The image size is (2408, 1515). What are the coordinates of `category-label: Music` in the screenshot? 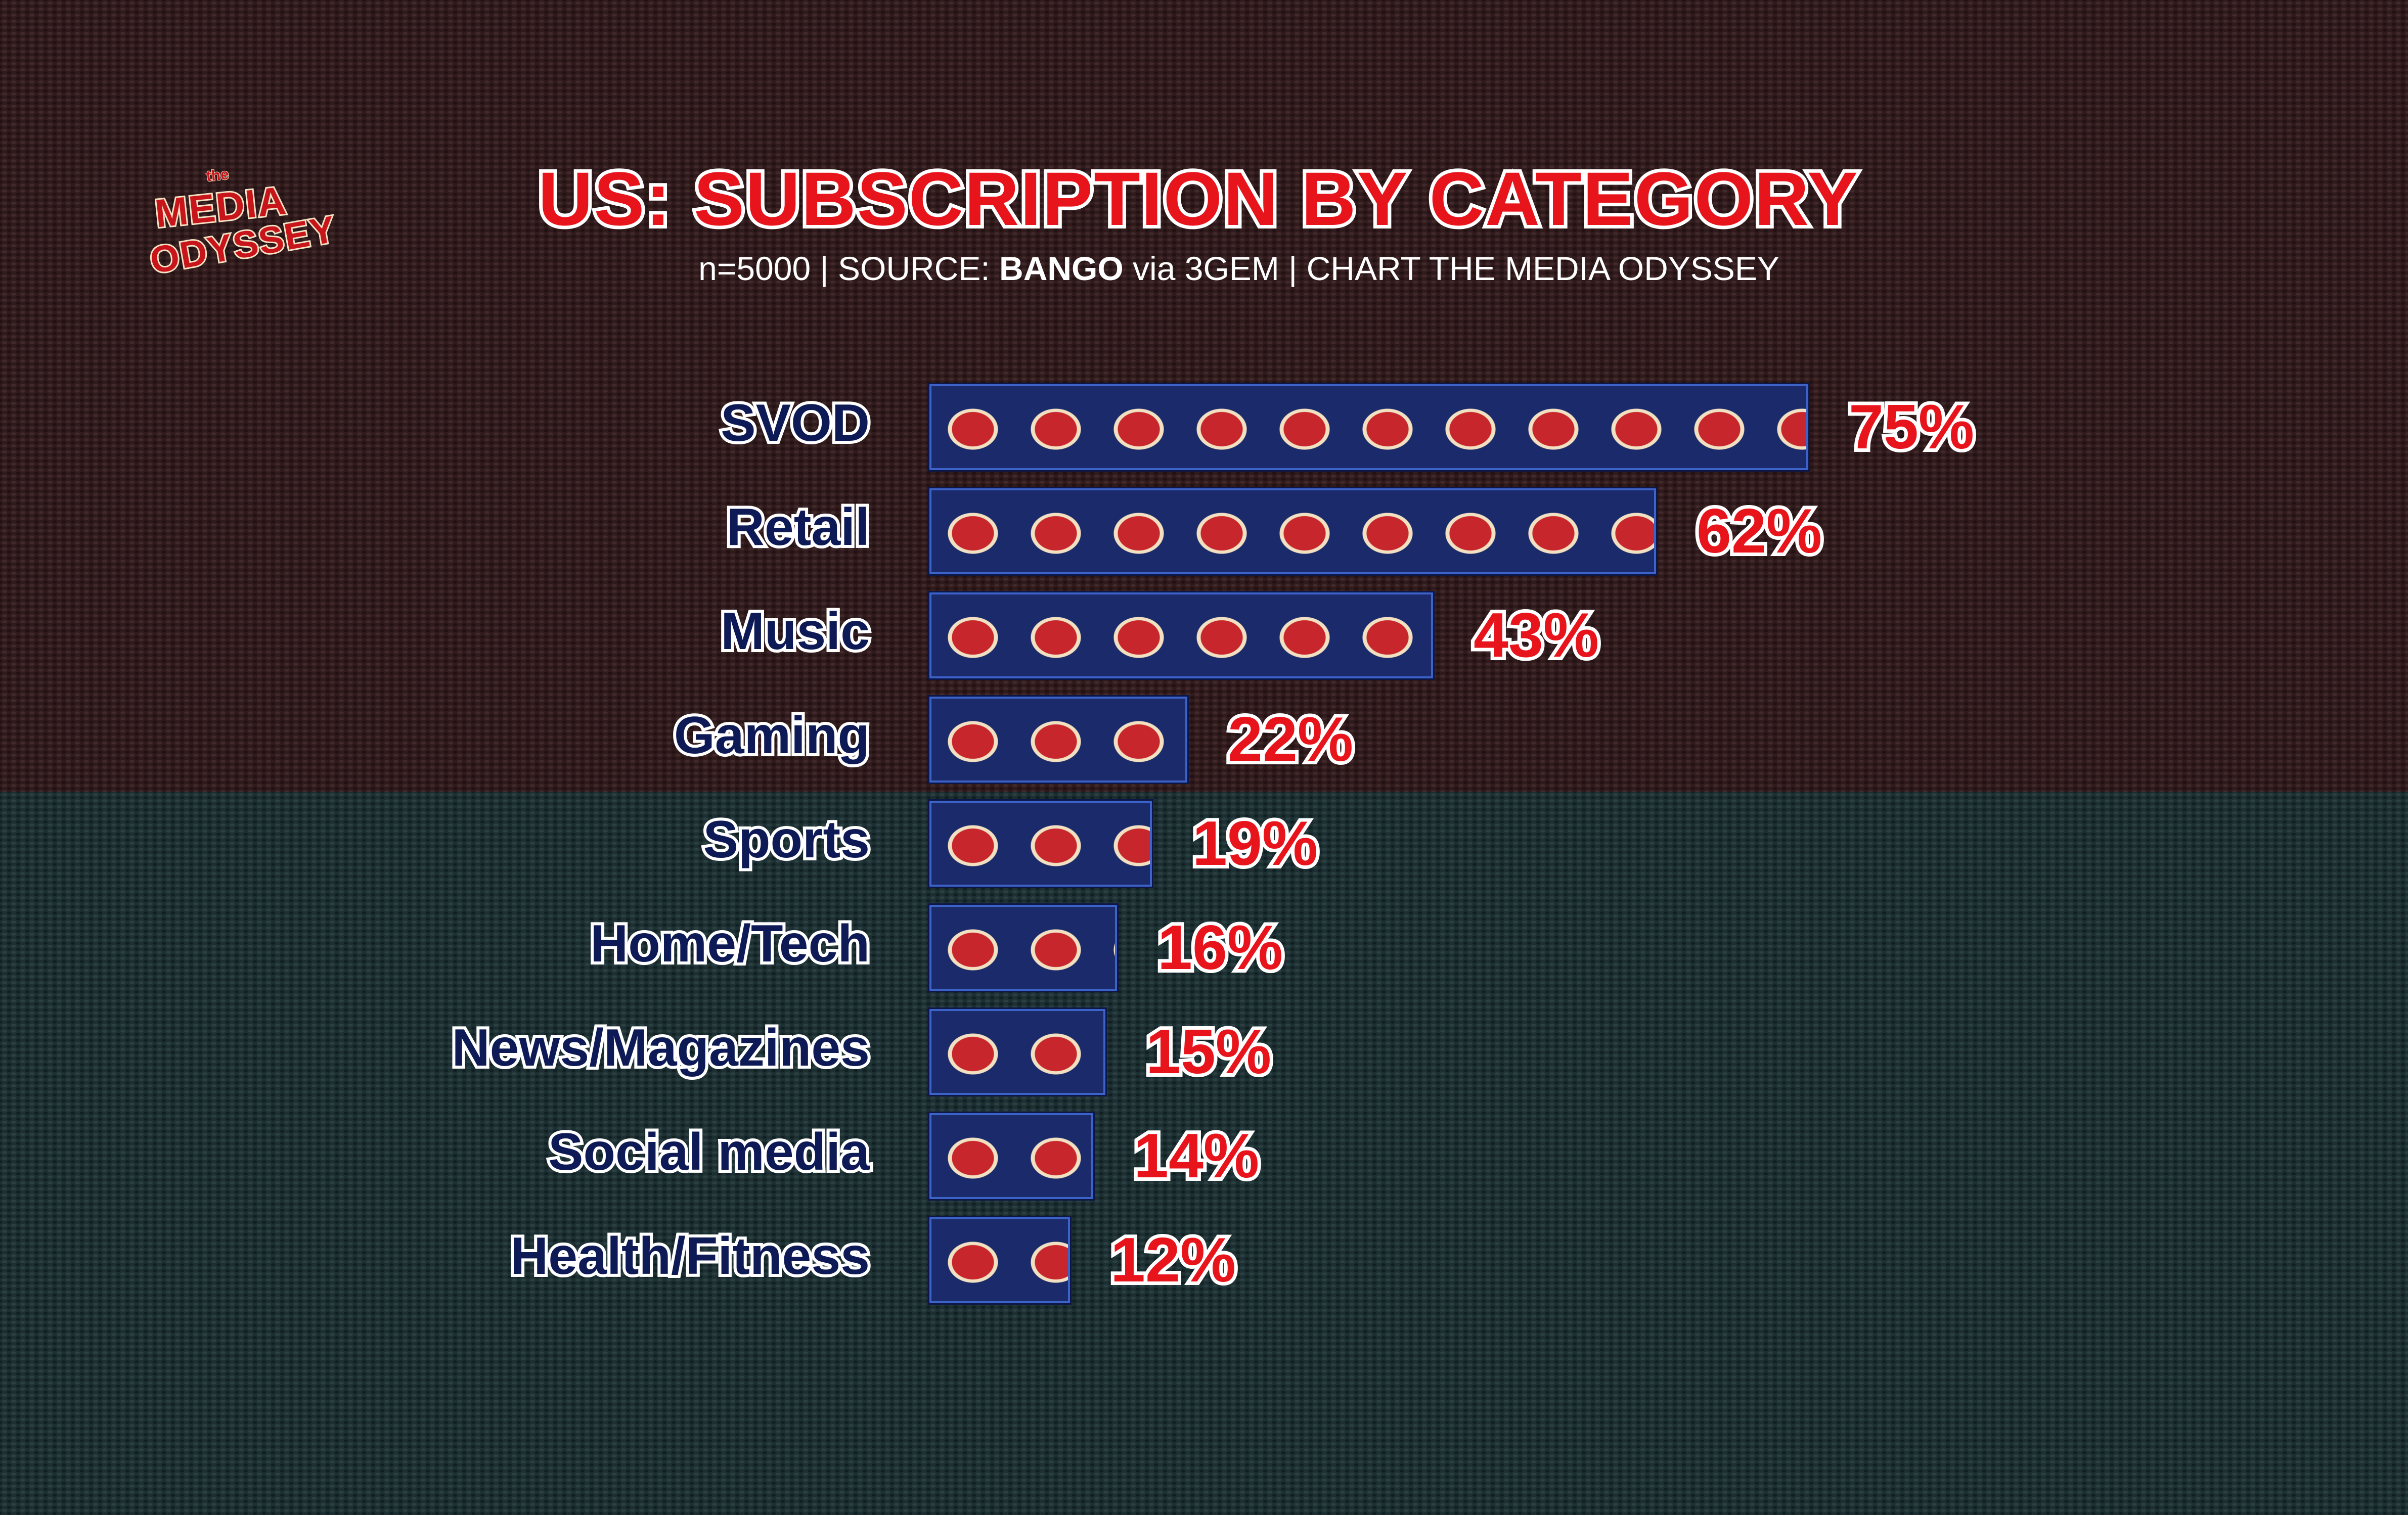 It's located at (795, 631).